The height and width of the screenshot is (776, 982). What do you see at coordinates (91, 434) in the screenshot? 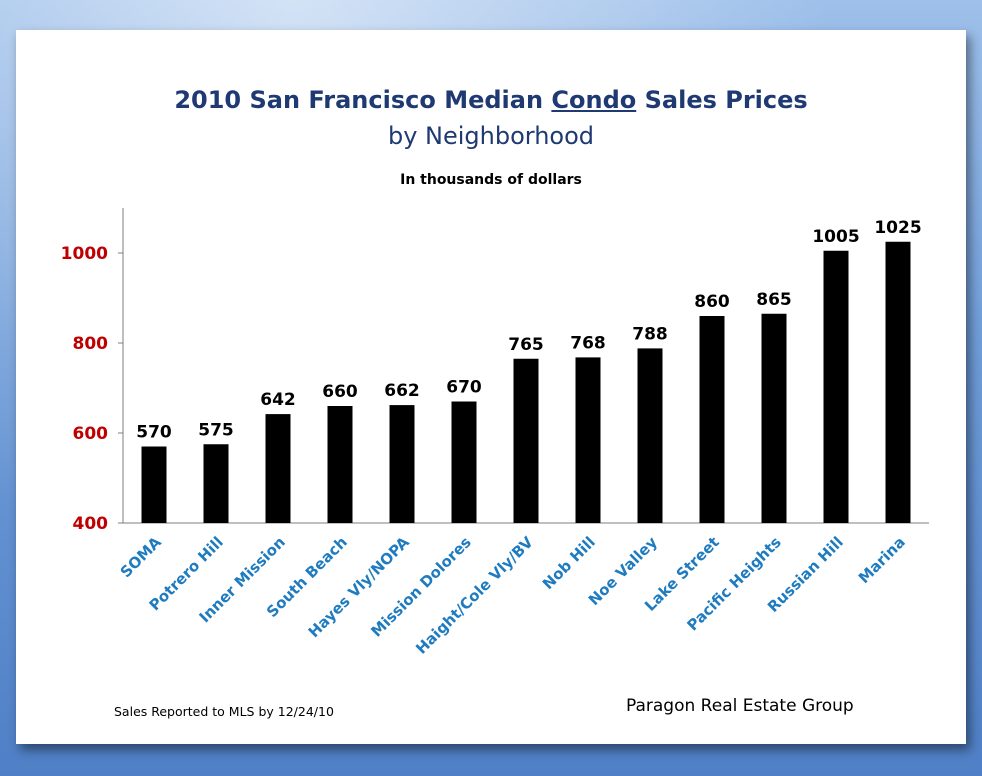
I see `y-tick-label: 600` at bounding box center [91, 434].